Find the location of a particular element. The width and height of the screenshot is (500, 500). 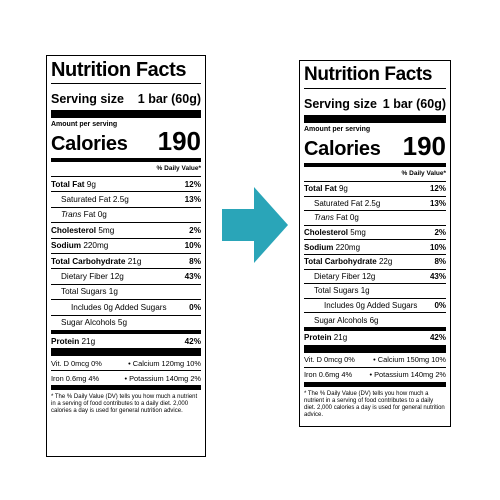

right-arrow-icon is located at coordinates (255, 225).